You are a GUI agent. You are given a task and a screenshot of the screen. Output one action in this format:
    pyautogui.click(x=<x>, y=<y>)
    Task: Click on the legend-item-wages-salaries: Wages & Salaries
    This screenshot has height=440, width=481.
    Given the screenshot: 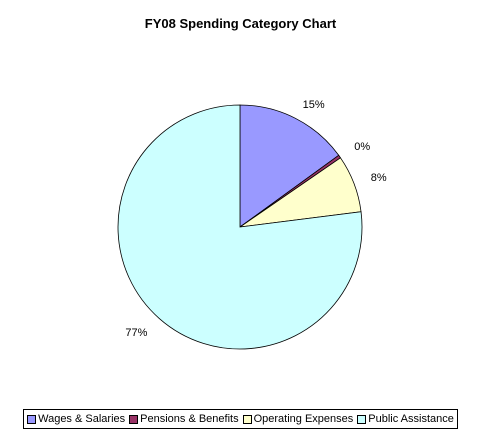 What is the action you would take?
    pyautogui.click(x=76, y=419)
    